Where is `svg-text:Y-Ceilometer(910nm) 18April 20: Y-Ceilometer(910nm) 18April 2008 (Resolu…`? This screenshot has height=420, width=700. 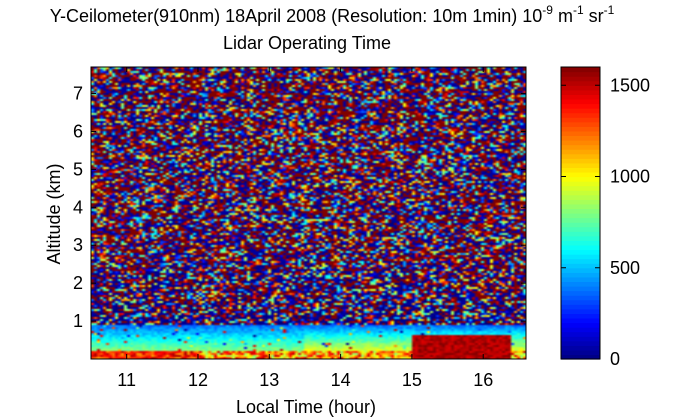 svg-text:Y-Ceilometer(910nm) 18April 20: Y-Ceilometer(910nm) 18April 2008 (Resolu… is located at coordinates (332, 14).